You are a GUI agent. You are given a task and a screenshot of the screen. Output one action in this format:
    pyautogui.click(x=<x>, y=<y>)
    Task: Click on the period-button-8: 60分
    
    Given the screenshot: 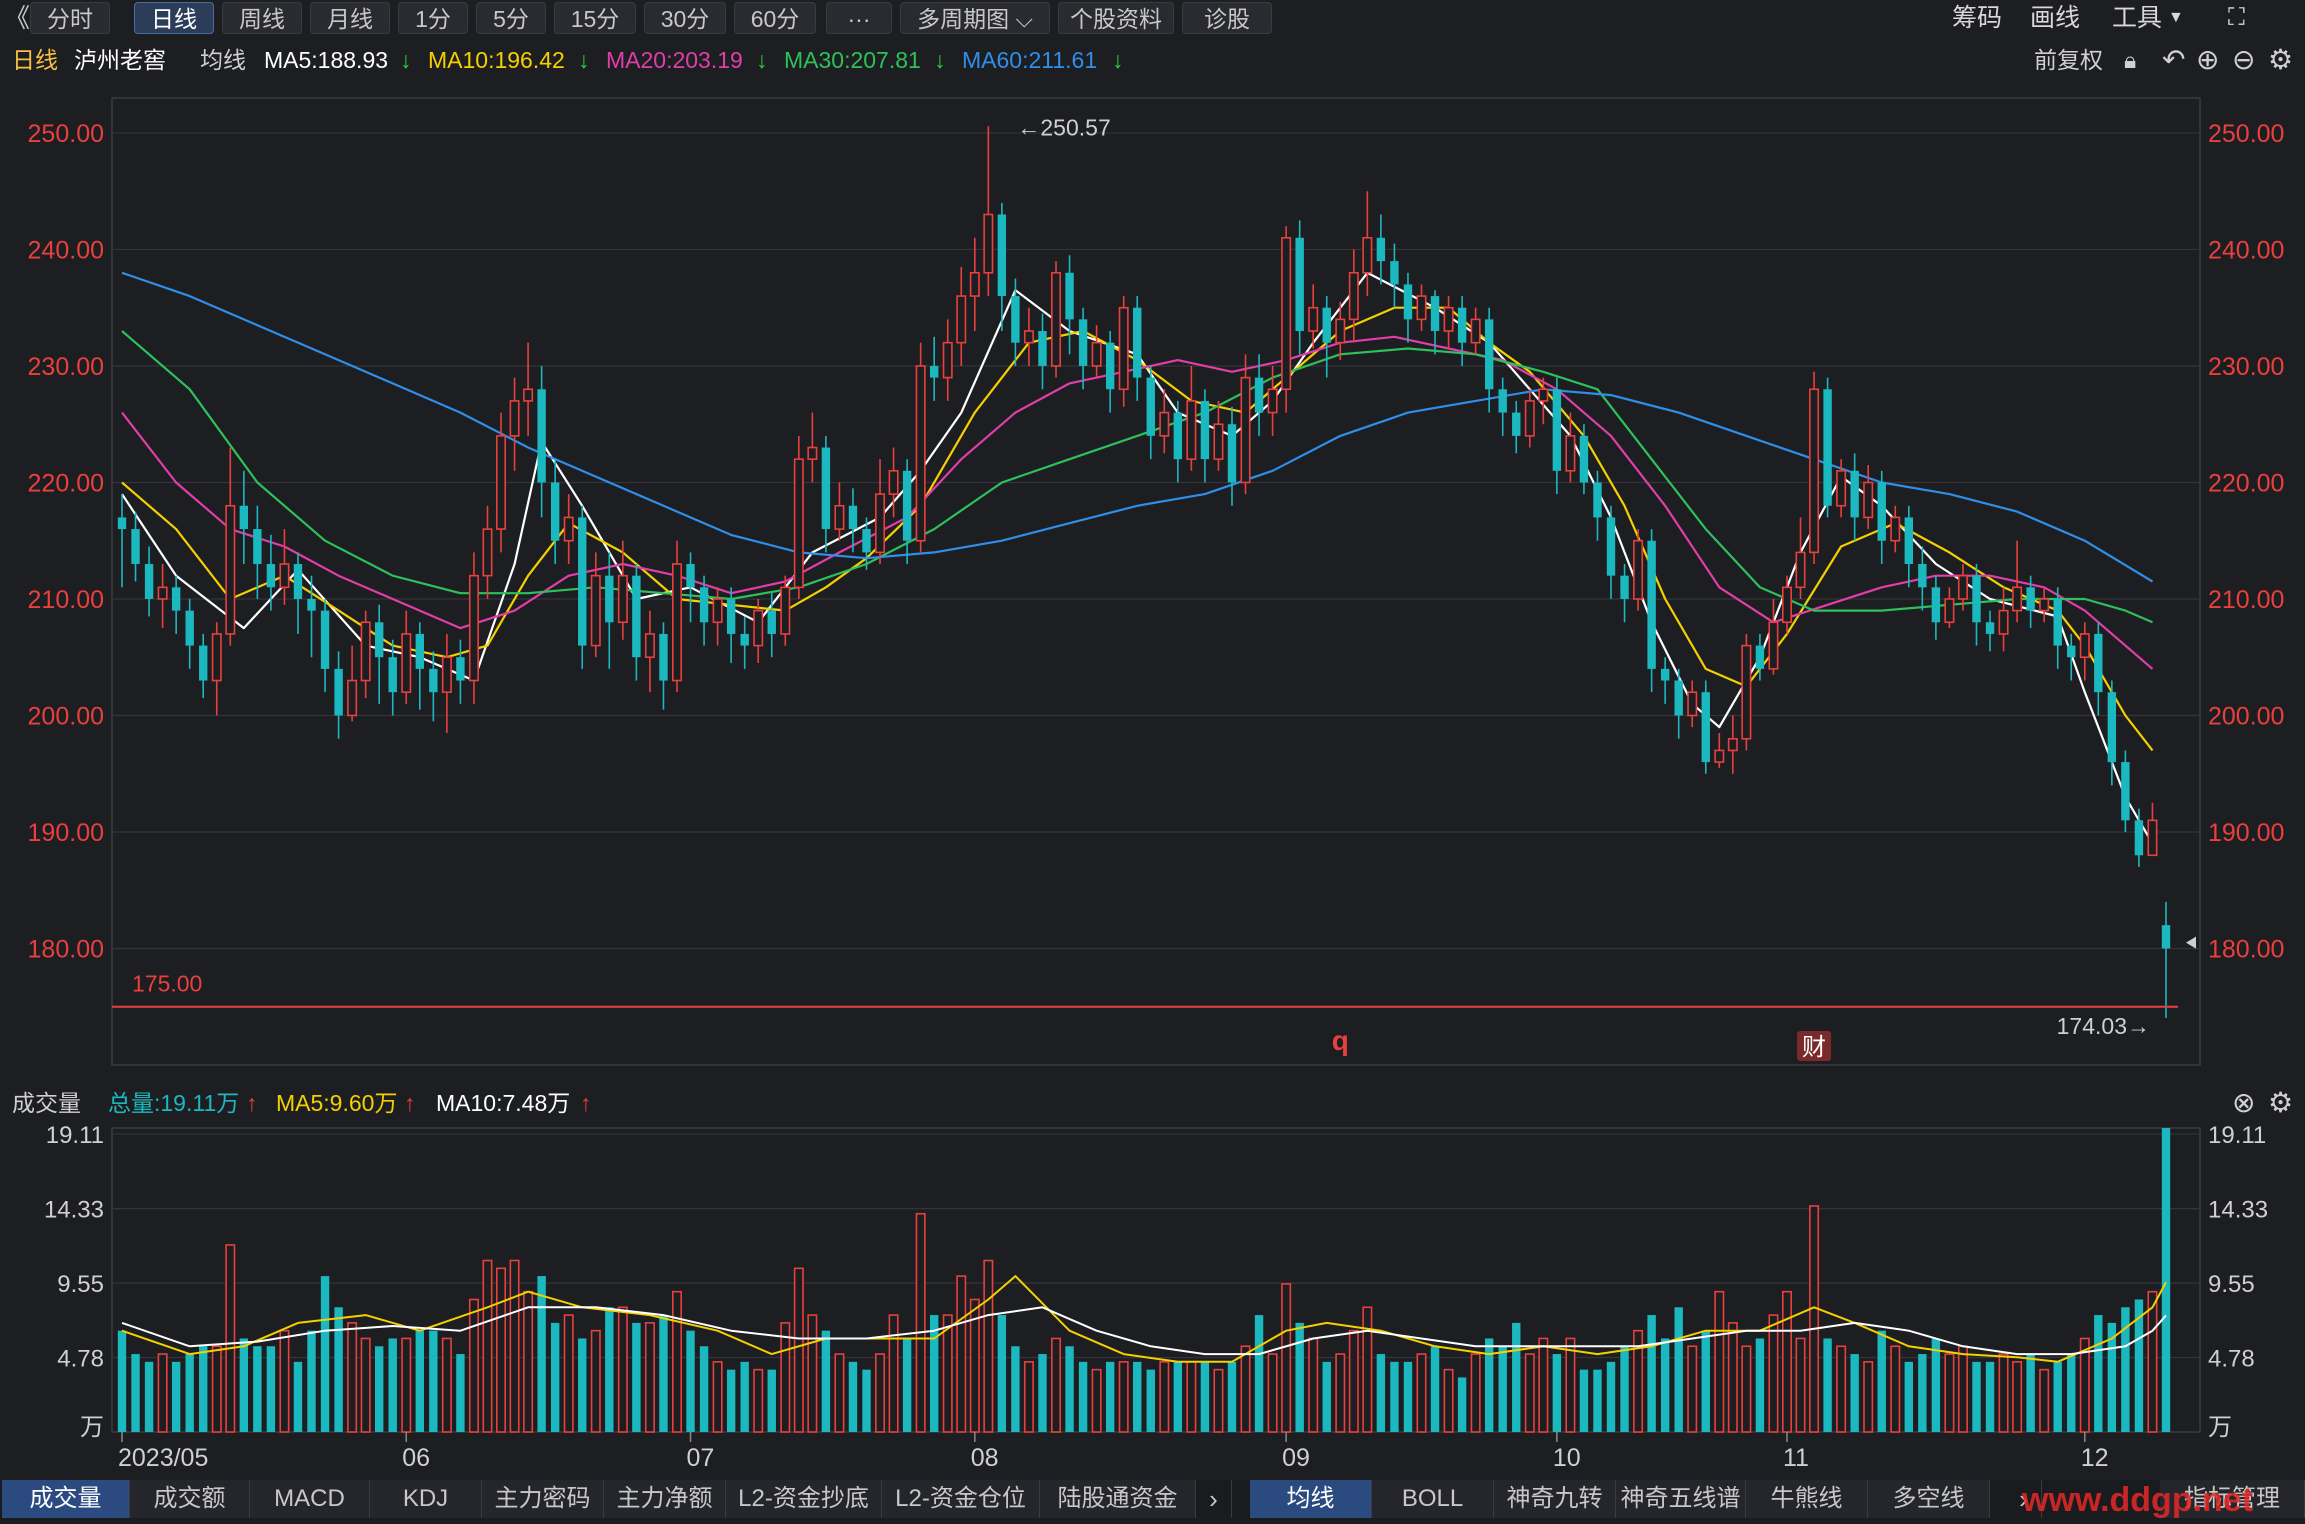 What is the action you would take?
    pyautogui.click(x=775, y=18)
    